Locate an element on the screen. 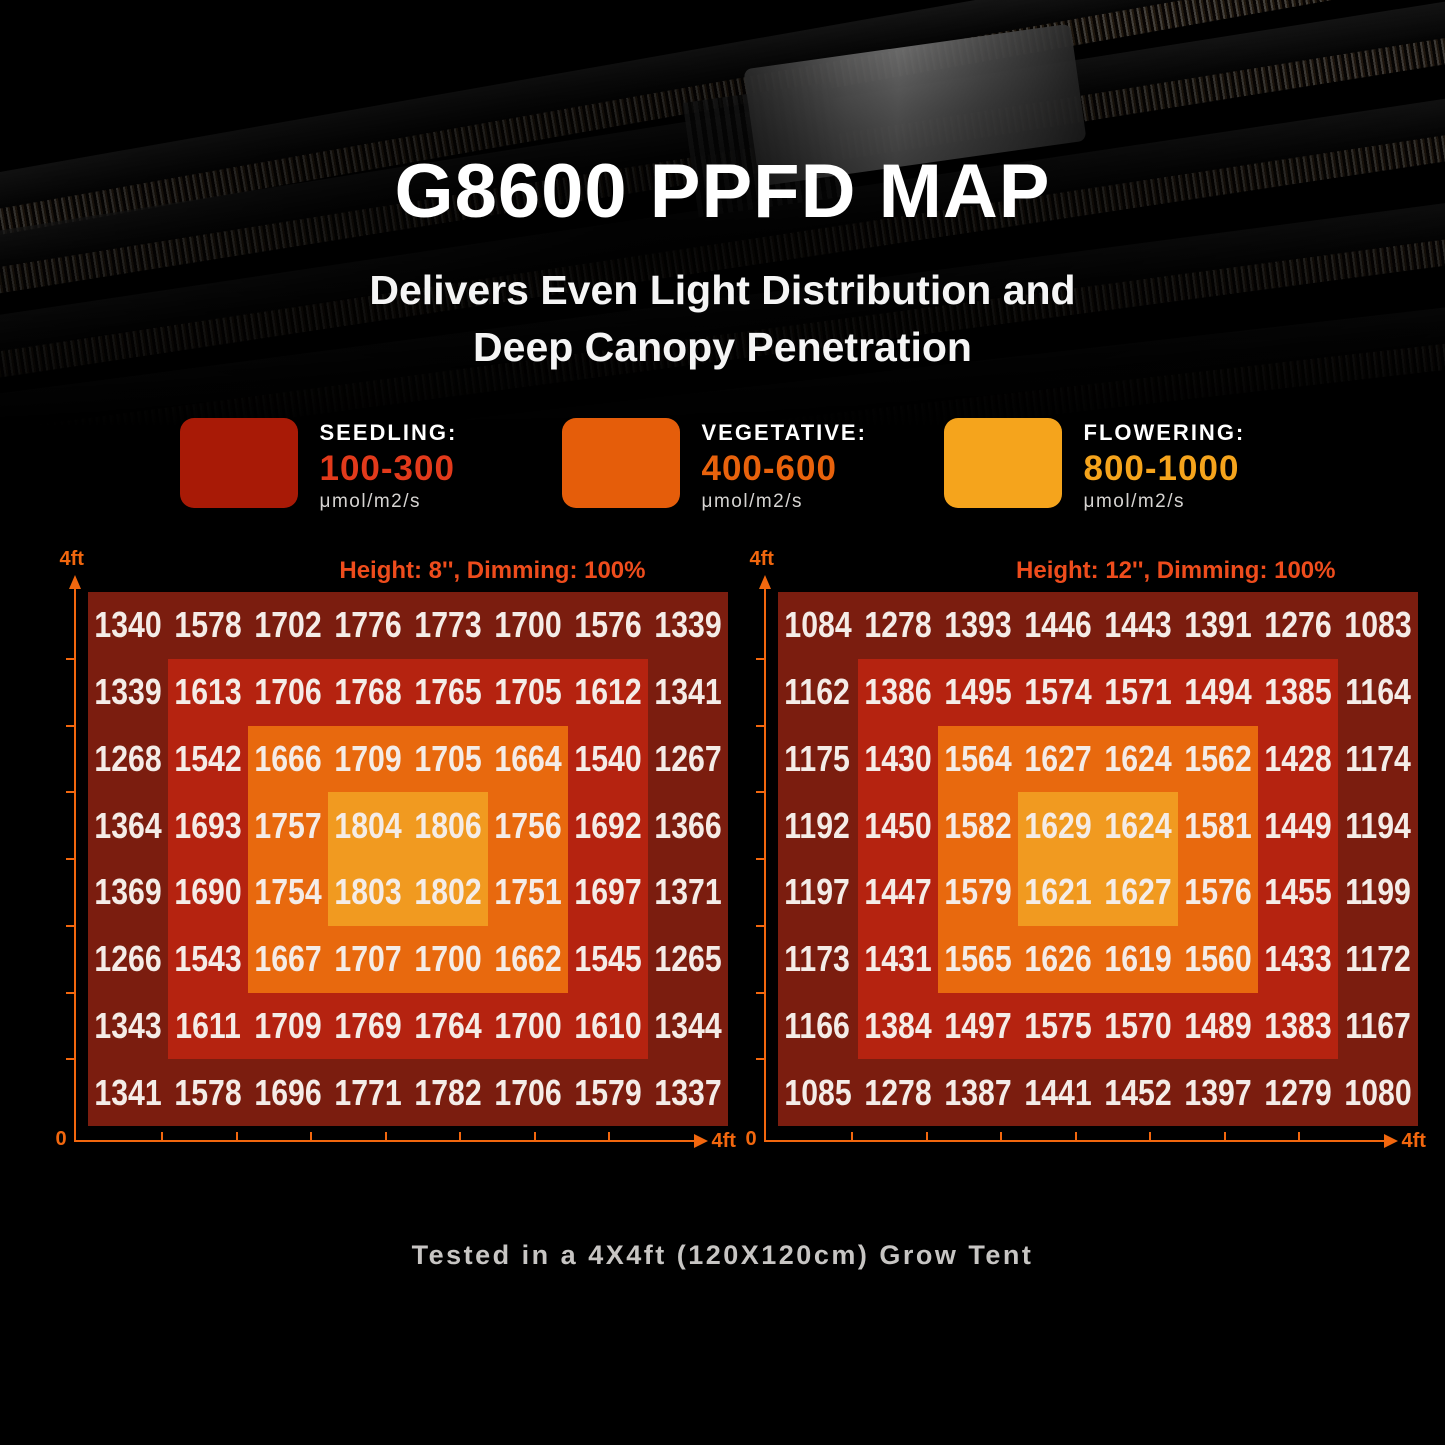  ppfd-cell: 1166 is located at coordinates (817, 1026).